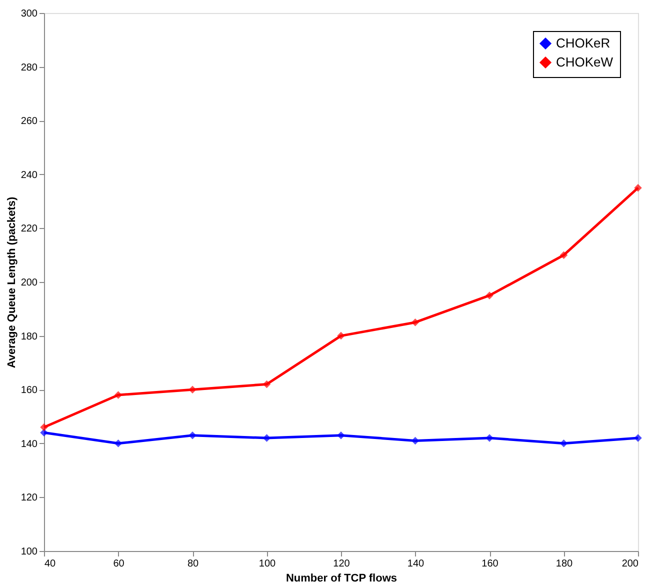  I want to click on x-tick-label: 120, so click(341, 564).